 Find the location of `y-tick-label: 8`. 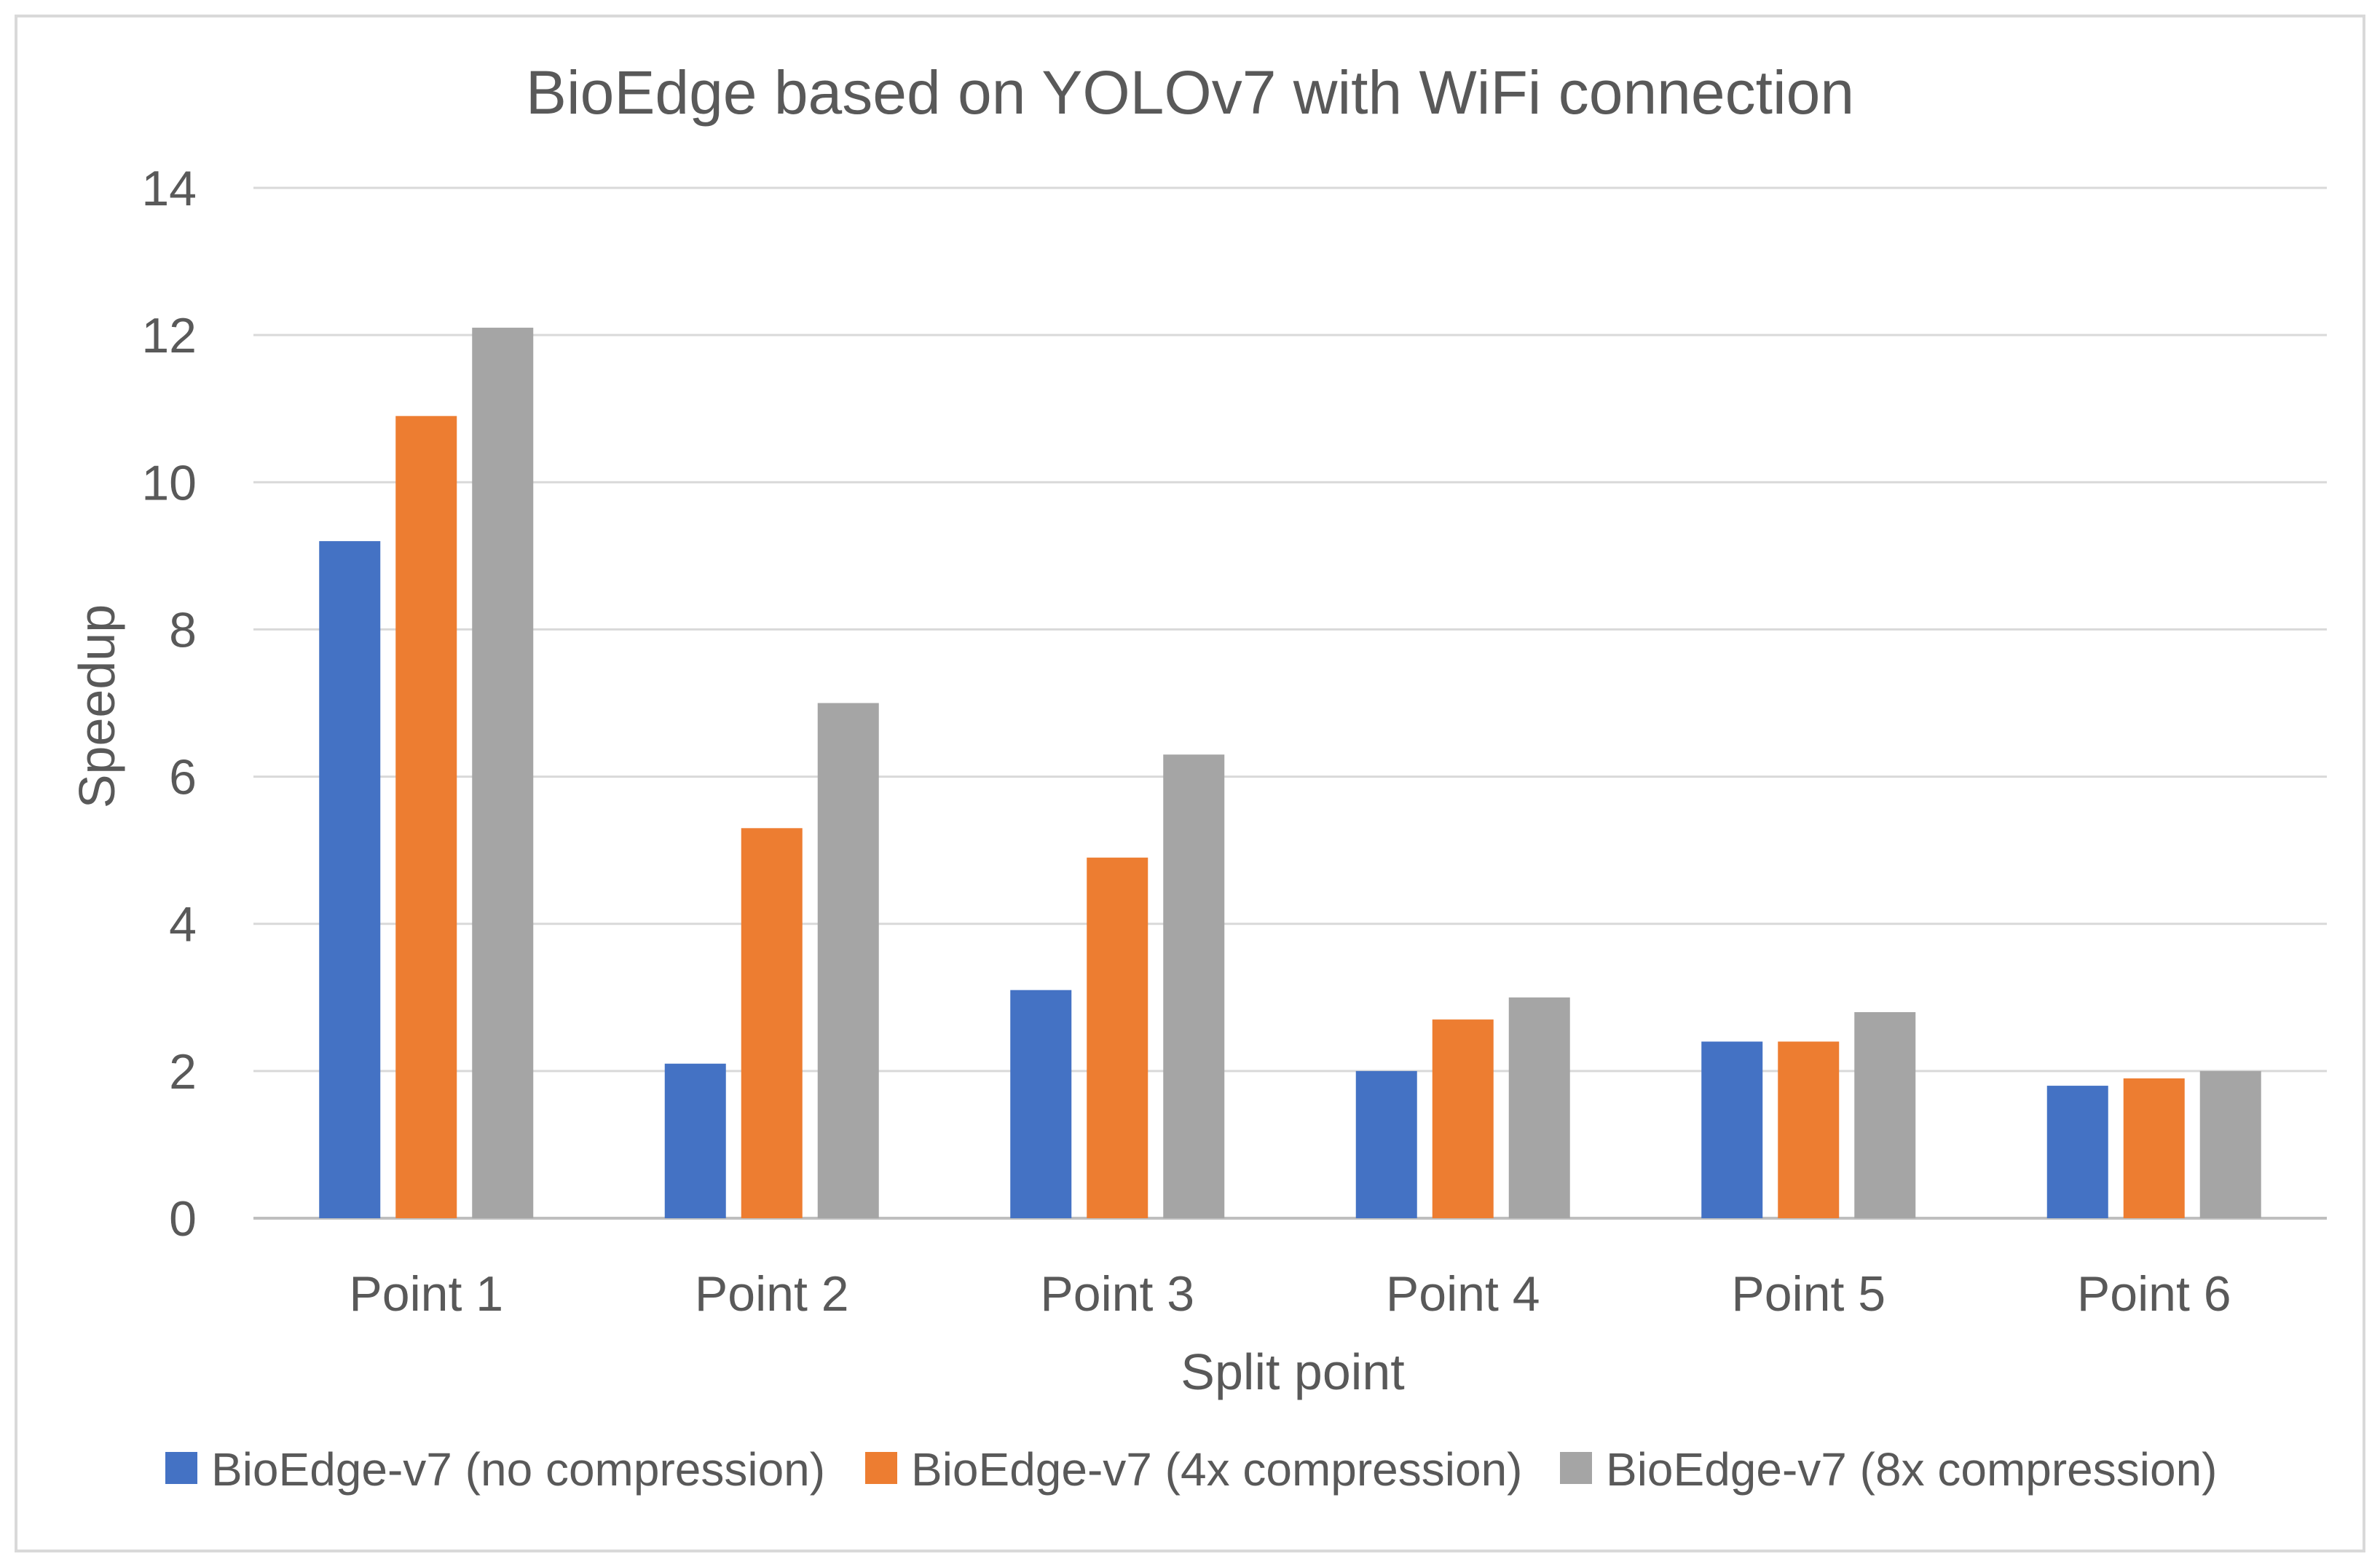

y-tick-label: 8 is located at coordinates (183, 630).